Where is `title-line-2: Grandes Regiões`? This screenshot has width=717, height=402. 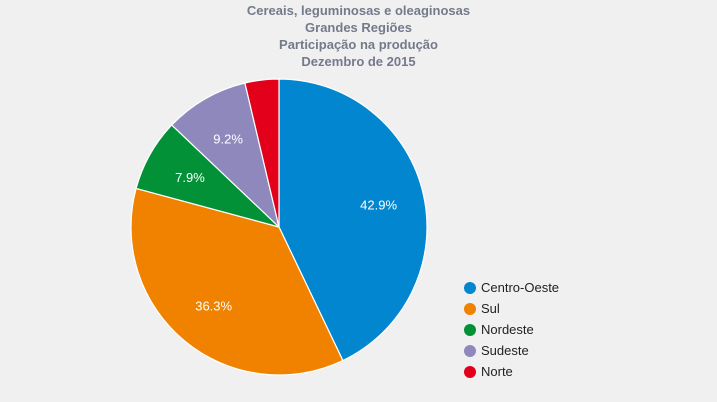
title-line-2: Grandes Regiões is located at coordinates (358, 27).